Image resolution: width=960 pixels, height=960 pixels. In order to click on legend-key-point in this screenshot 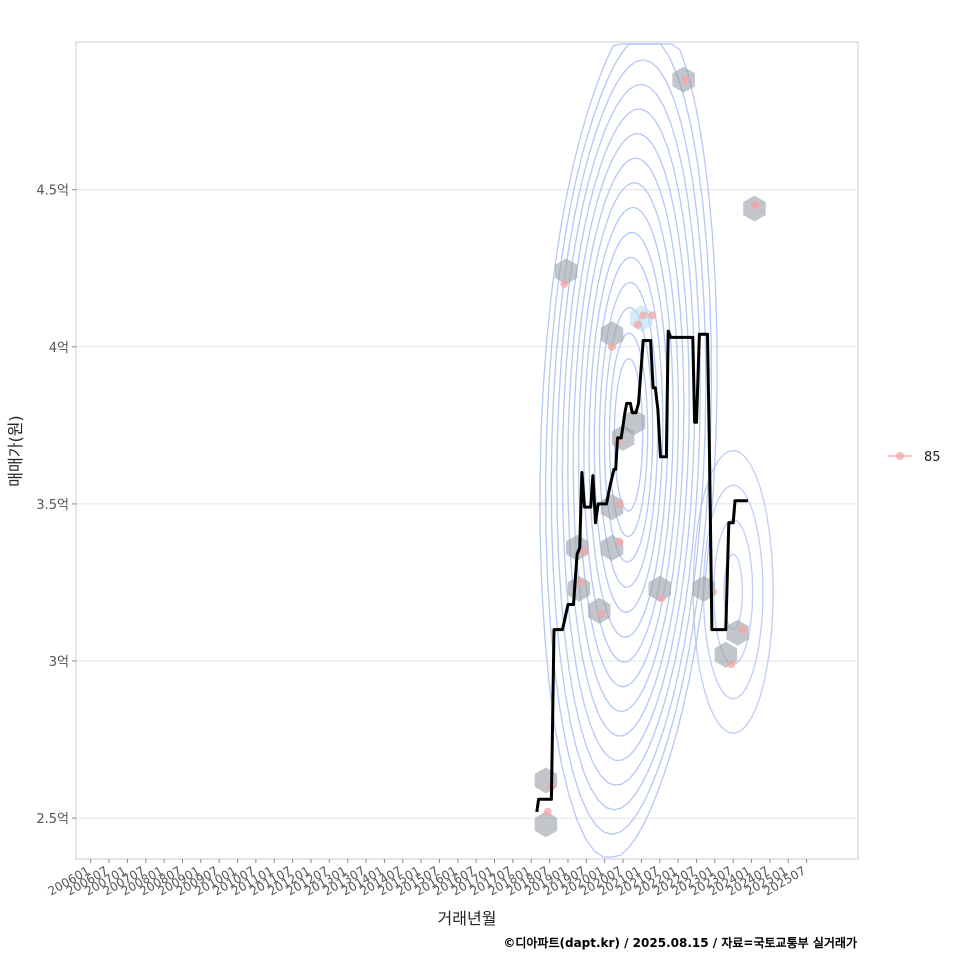, I will do `click(900, 456)`.